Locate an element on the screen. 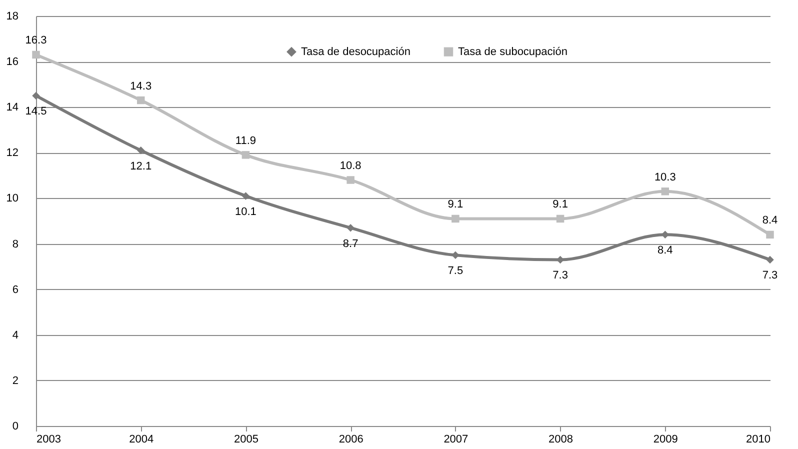  x-tick-label: 2005 is located at coordinates (246, 440).